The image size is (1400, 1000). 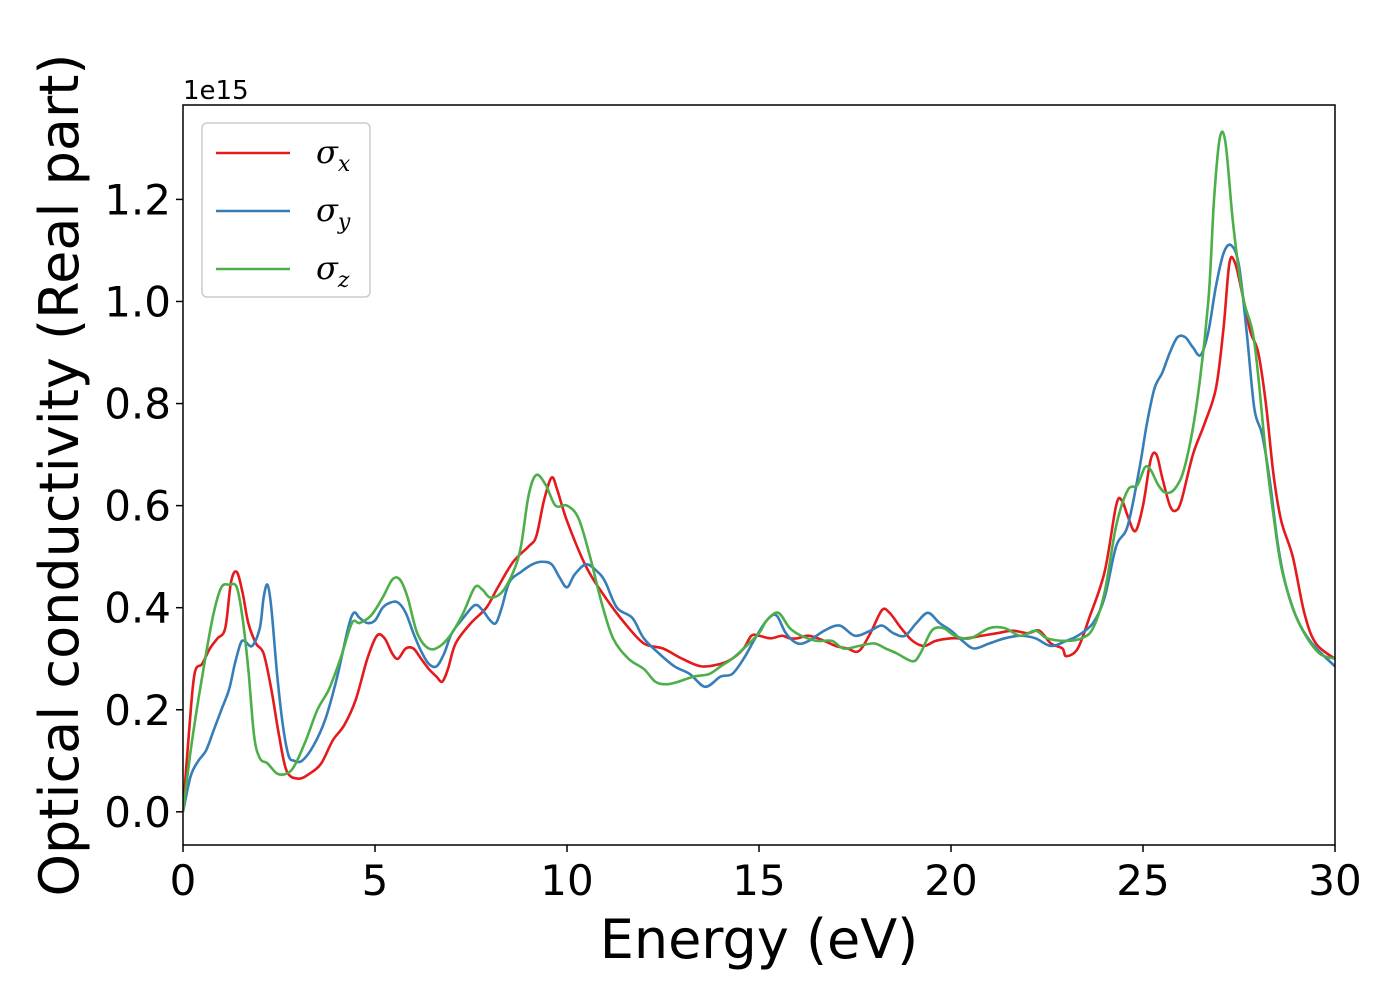 What do you see at coordinates (216, 91) in the screenshot?
I see `y-axis-offset-label: 1e15` at bounding box center [216, 91].